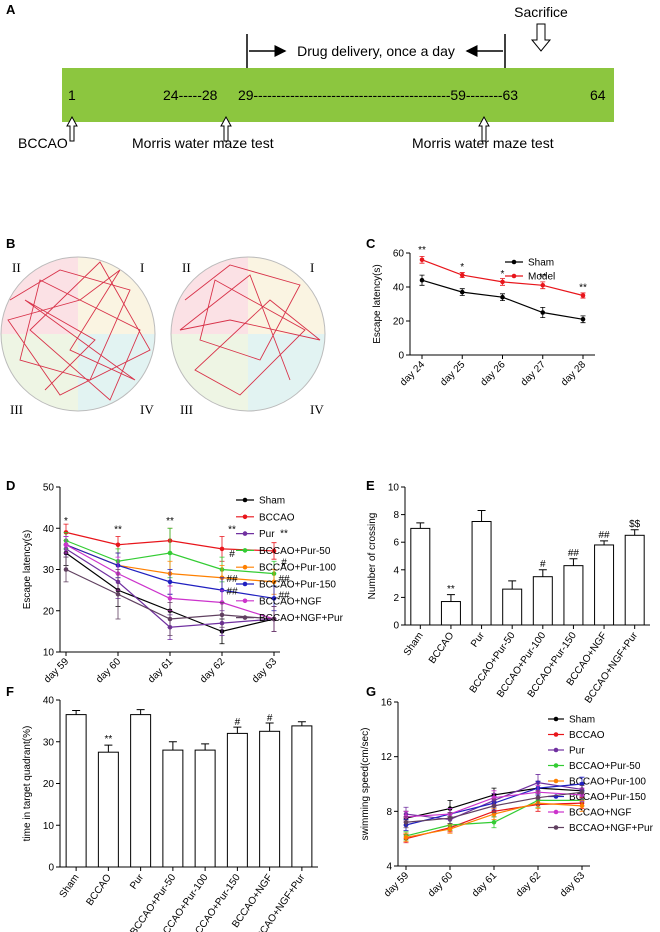 The height and width of the screenshot is (932, 660). What do you see at coordinates (49, 488) in the screenshot?
I see `y-tick-label: 50` at bounding box center [49, 488].